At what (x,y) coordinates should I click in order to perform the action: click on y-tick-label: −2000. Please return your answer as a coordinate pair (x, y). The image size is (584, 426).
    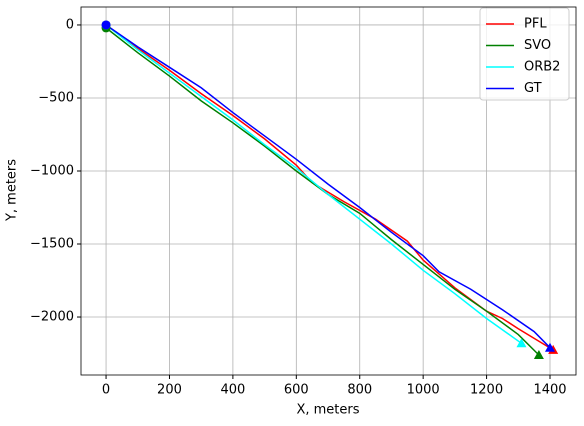
    Looking at the image, I should click on (52, 317).